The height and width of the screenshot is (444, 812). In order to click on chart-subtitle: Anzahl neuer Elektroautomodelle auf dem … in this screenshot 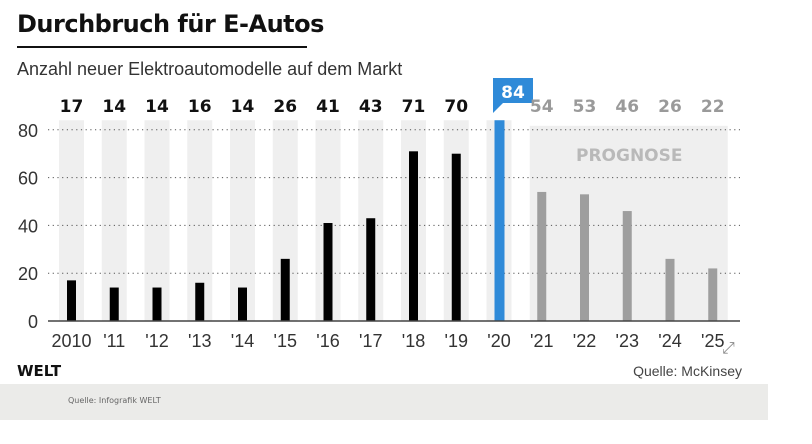, I will do `click(210, 69)`.